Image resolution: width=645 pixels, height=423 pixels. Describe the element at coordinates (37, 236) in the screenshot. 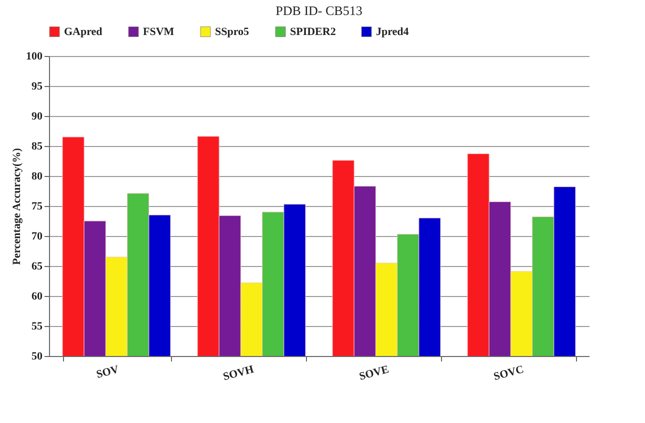

I see `y-tick-label: 70` at that location.